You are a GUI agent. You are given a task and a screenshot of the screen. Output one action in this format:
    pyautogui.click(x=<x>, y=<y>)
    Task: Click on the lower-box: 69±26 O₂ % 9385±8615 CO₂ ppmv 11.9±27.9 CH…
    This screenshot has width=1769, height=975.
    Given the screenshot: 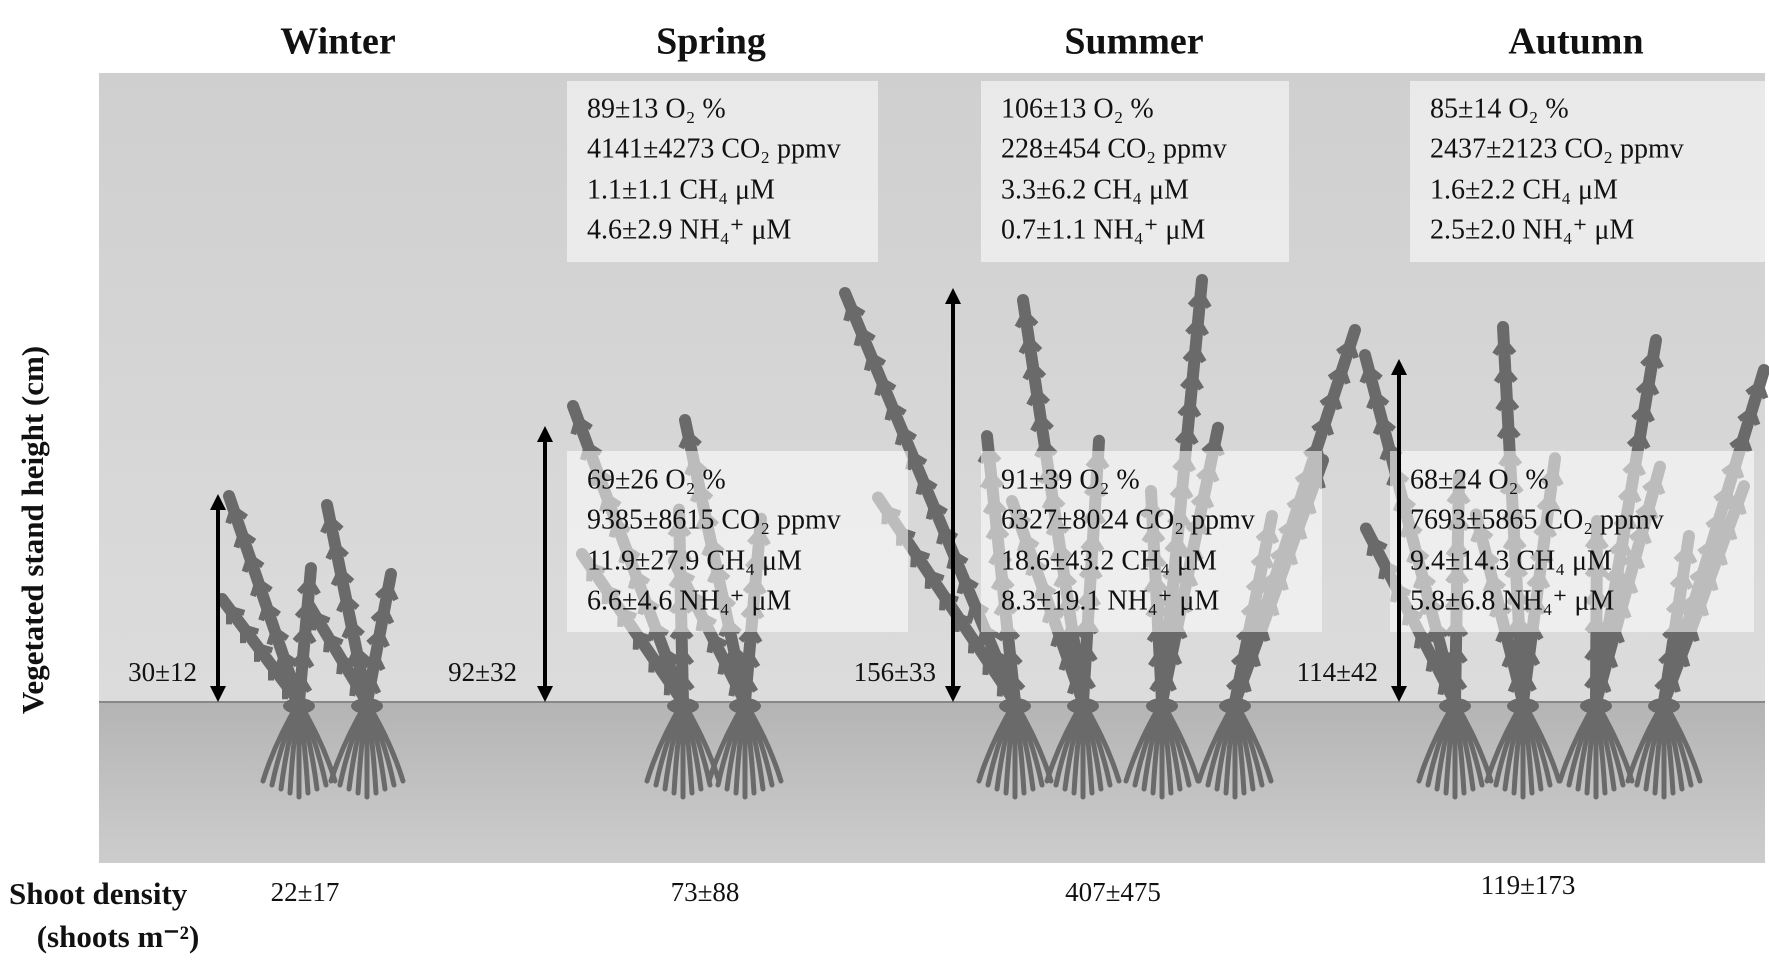 What is the action you would take?
    pyautogui.click(x=737, y=541)
    